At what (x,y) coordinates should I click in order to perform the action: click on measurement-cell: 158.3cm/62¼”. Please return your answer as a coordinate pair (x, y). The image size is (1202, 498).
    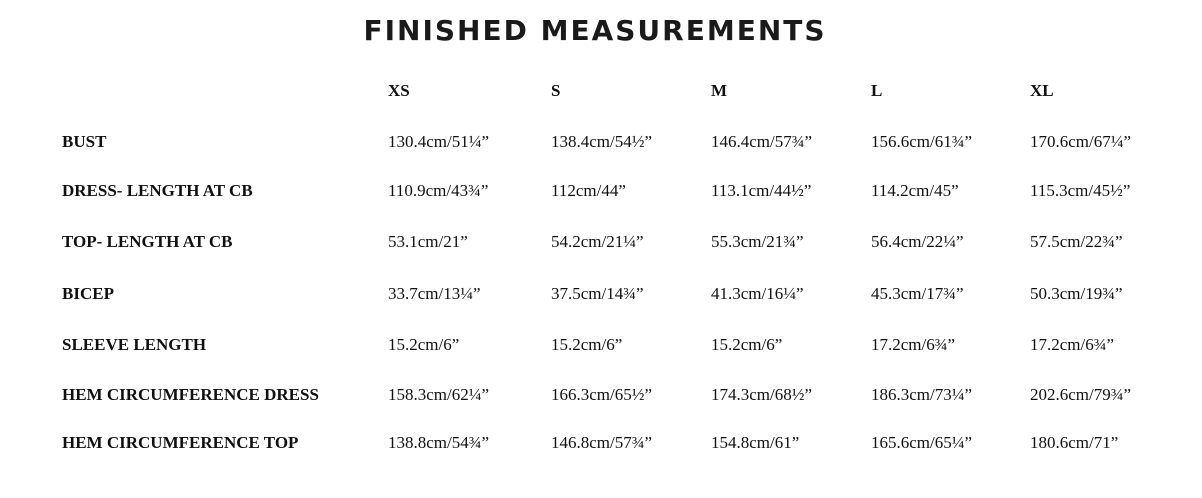
    Looking at the image, I should click on (439, 394).